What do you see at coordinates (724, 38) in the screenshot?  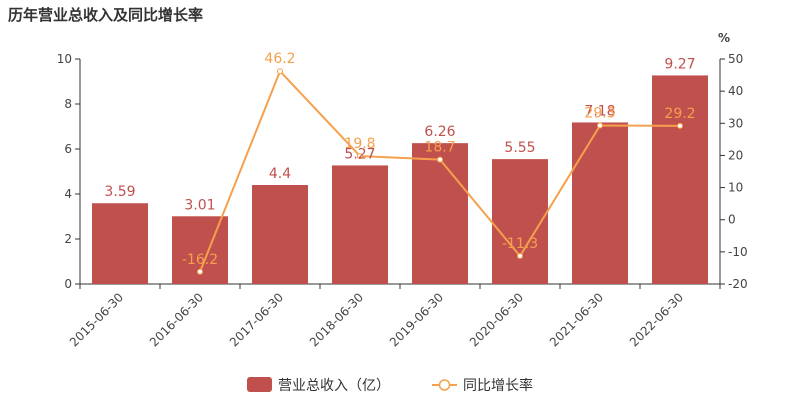 I see `y-right-unit-label: %` at bounding box center [724, 38].